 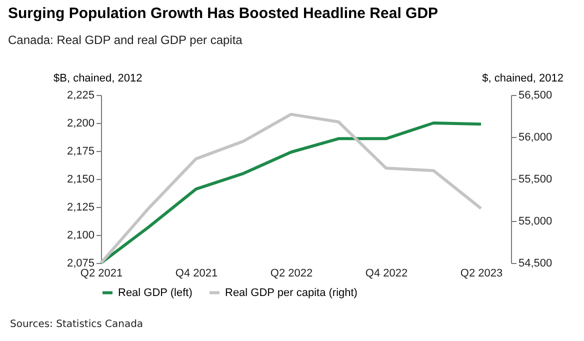 I want to click on x-tick-label: Q4 2021, so click(x=196, y=274).